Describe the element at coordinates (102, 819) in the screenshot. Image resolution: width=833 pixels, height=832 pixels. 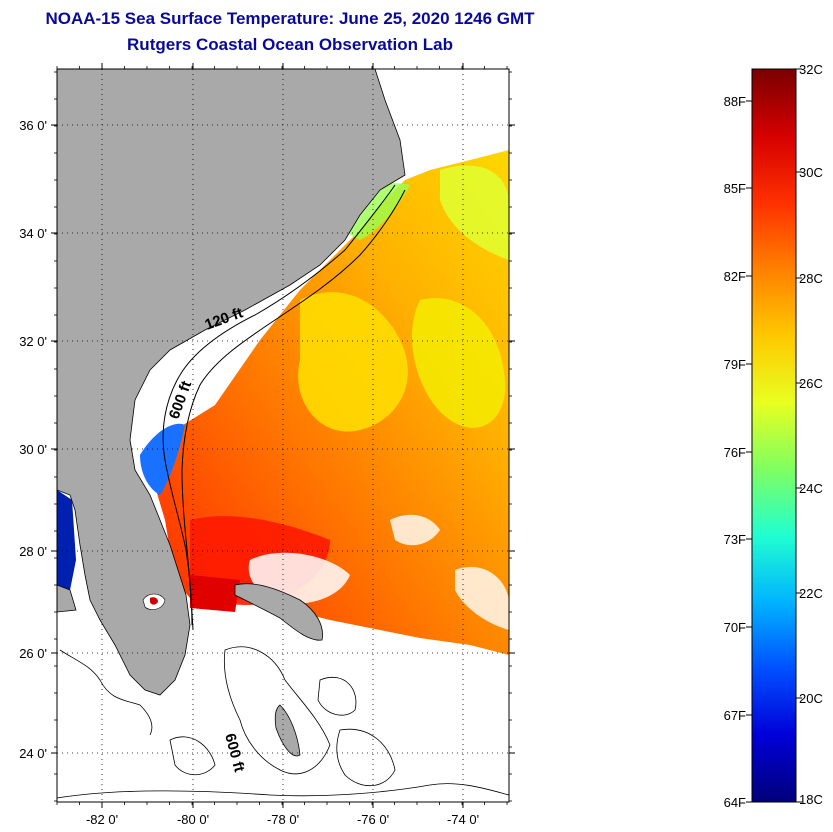
I see `lon-tick-label: -82 0'` at that location.